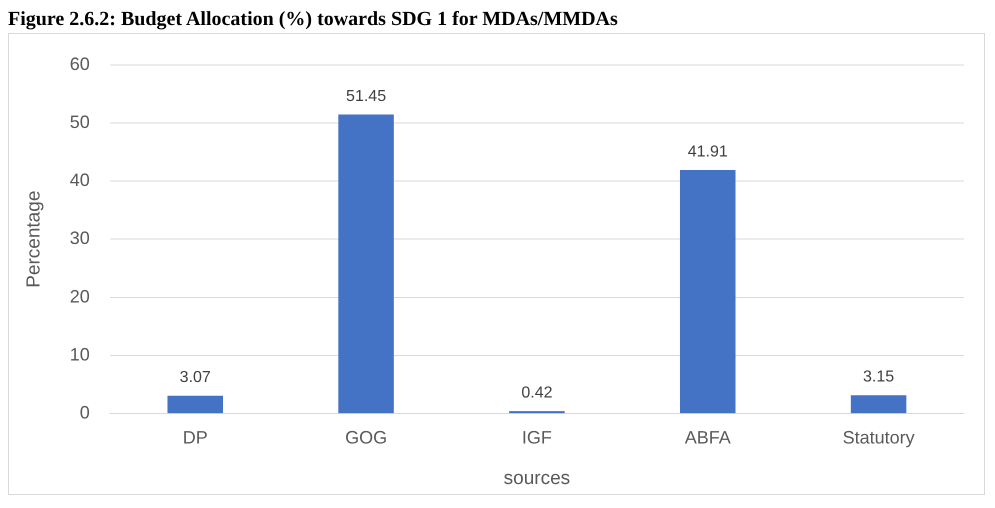  Describe the element at coordinates (80, 64) in the screenshot. I see `y-tick-label: 60` at that location.